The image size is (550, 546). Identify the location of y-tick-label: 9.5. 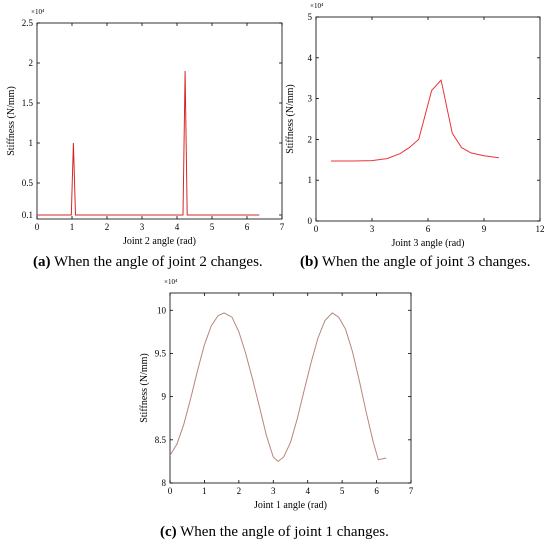
(161, 353).